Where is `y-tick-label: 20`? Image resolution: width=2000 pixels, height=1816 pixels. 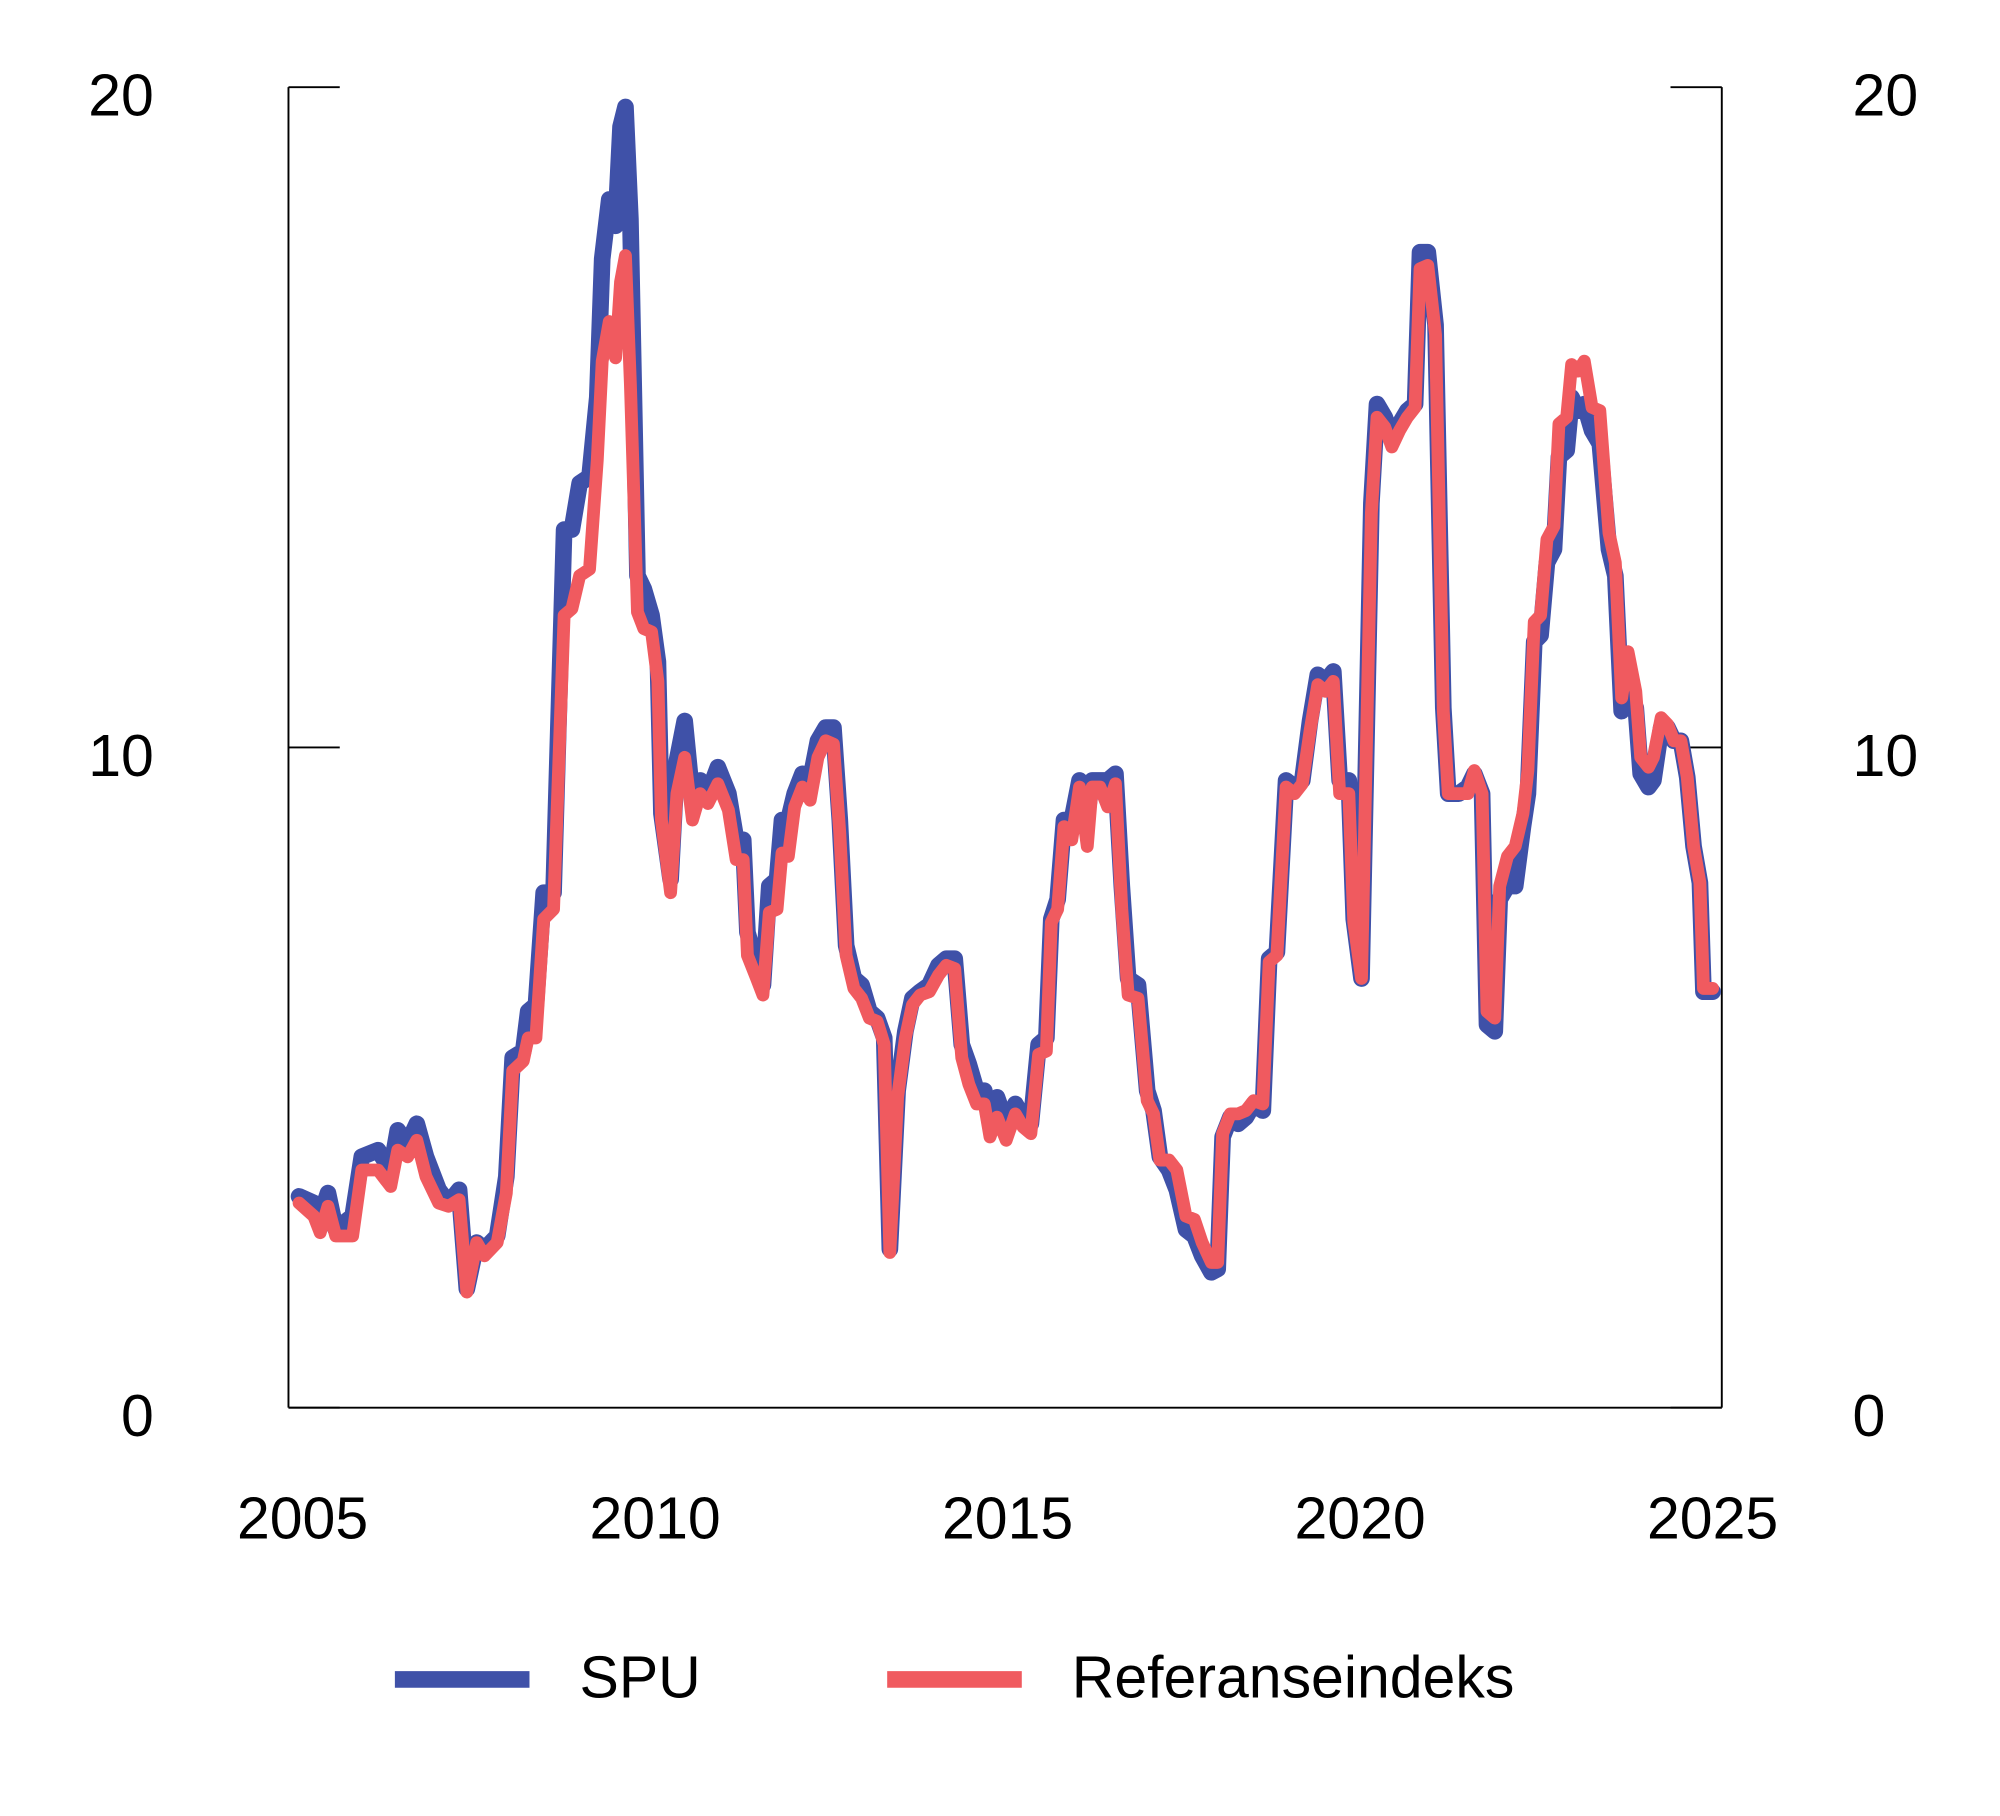
y-tick-label: 20 is located at coordinates (121, 96).